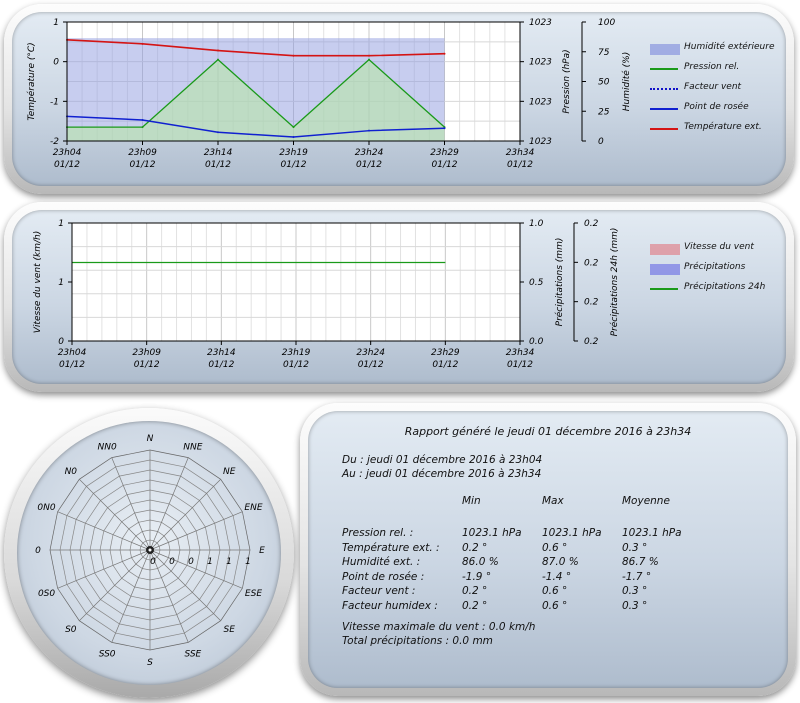 This screenshot has height=703, width=800. Describe the element at coordinates (61, 342) in the screenshot. I see `chart2-y-tick-label: 0` at that location.